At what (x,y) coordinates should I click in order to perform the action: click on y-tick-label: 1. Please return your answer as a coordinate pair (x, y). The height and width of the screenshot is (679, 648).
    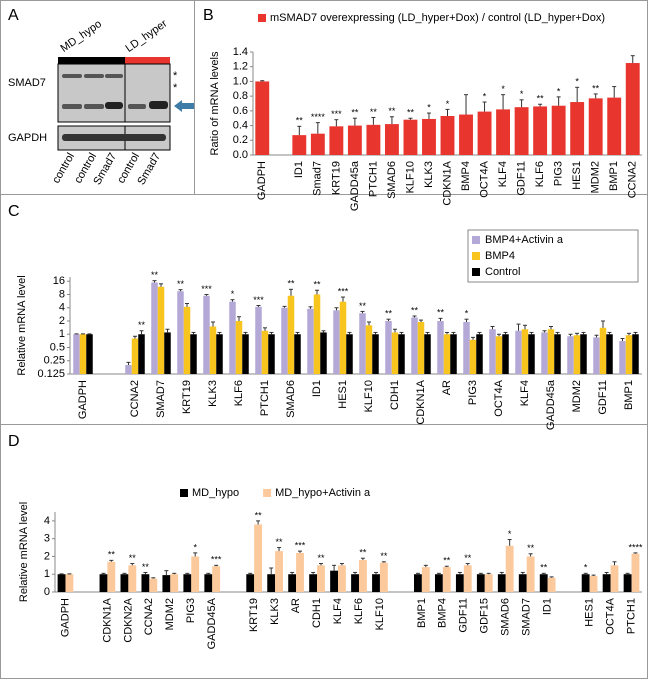
    Looking at the image, I should click on (62, 334).